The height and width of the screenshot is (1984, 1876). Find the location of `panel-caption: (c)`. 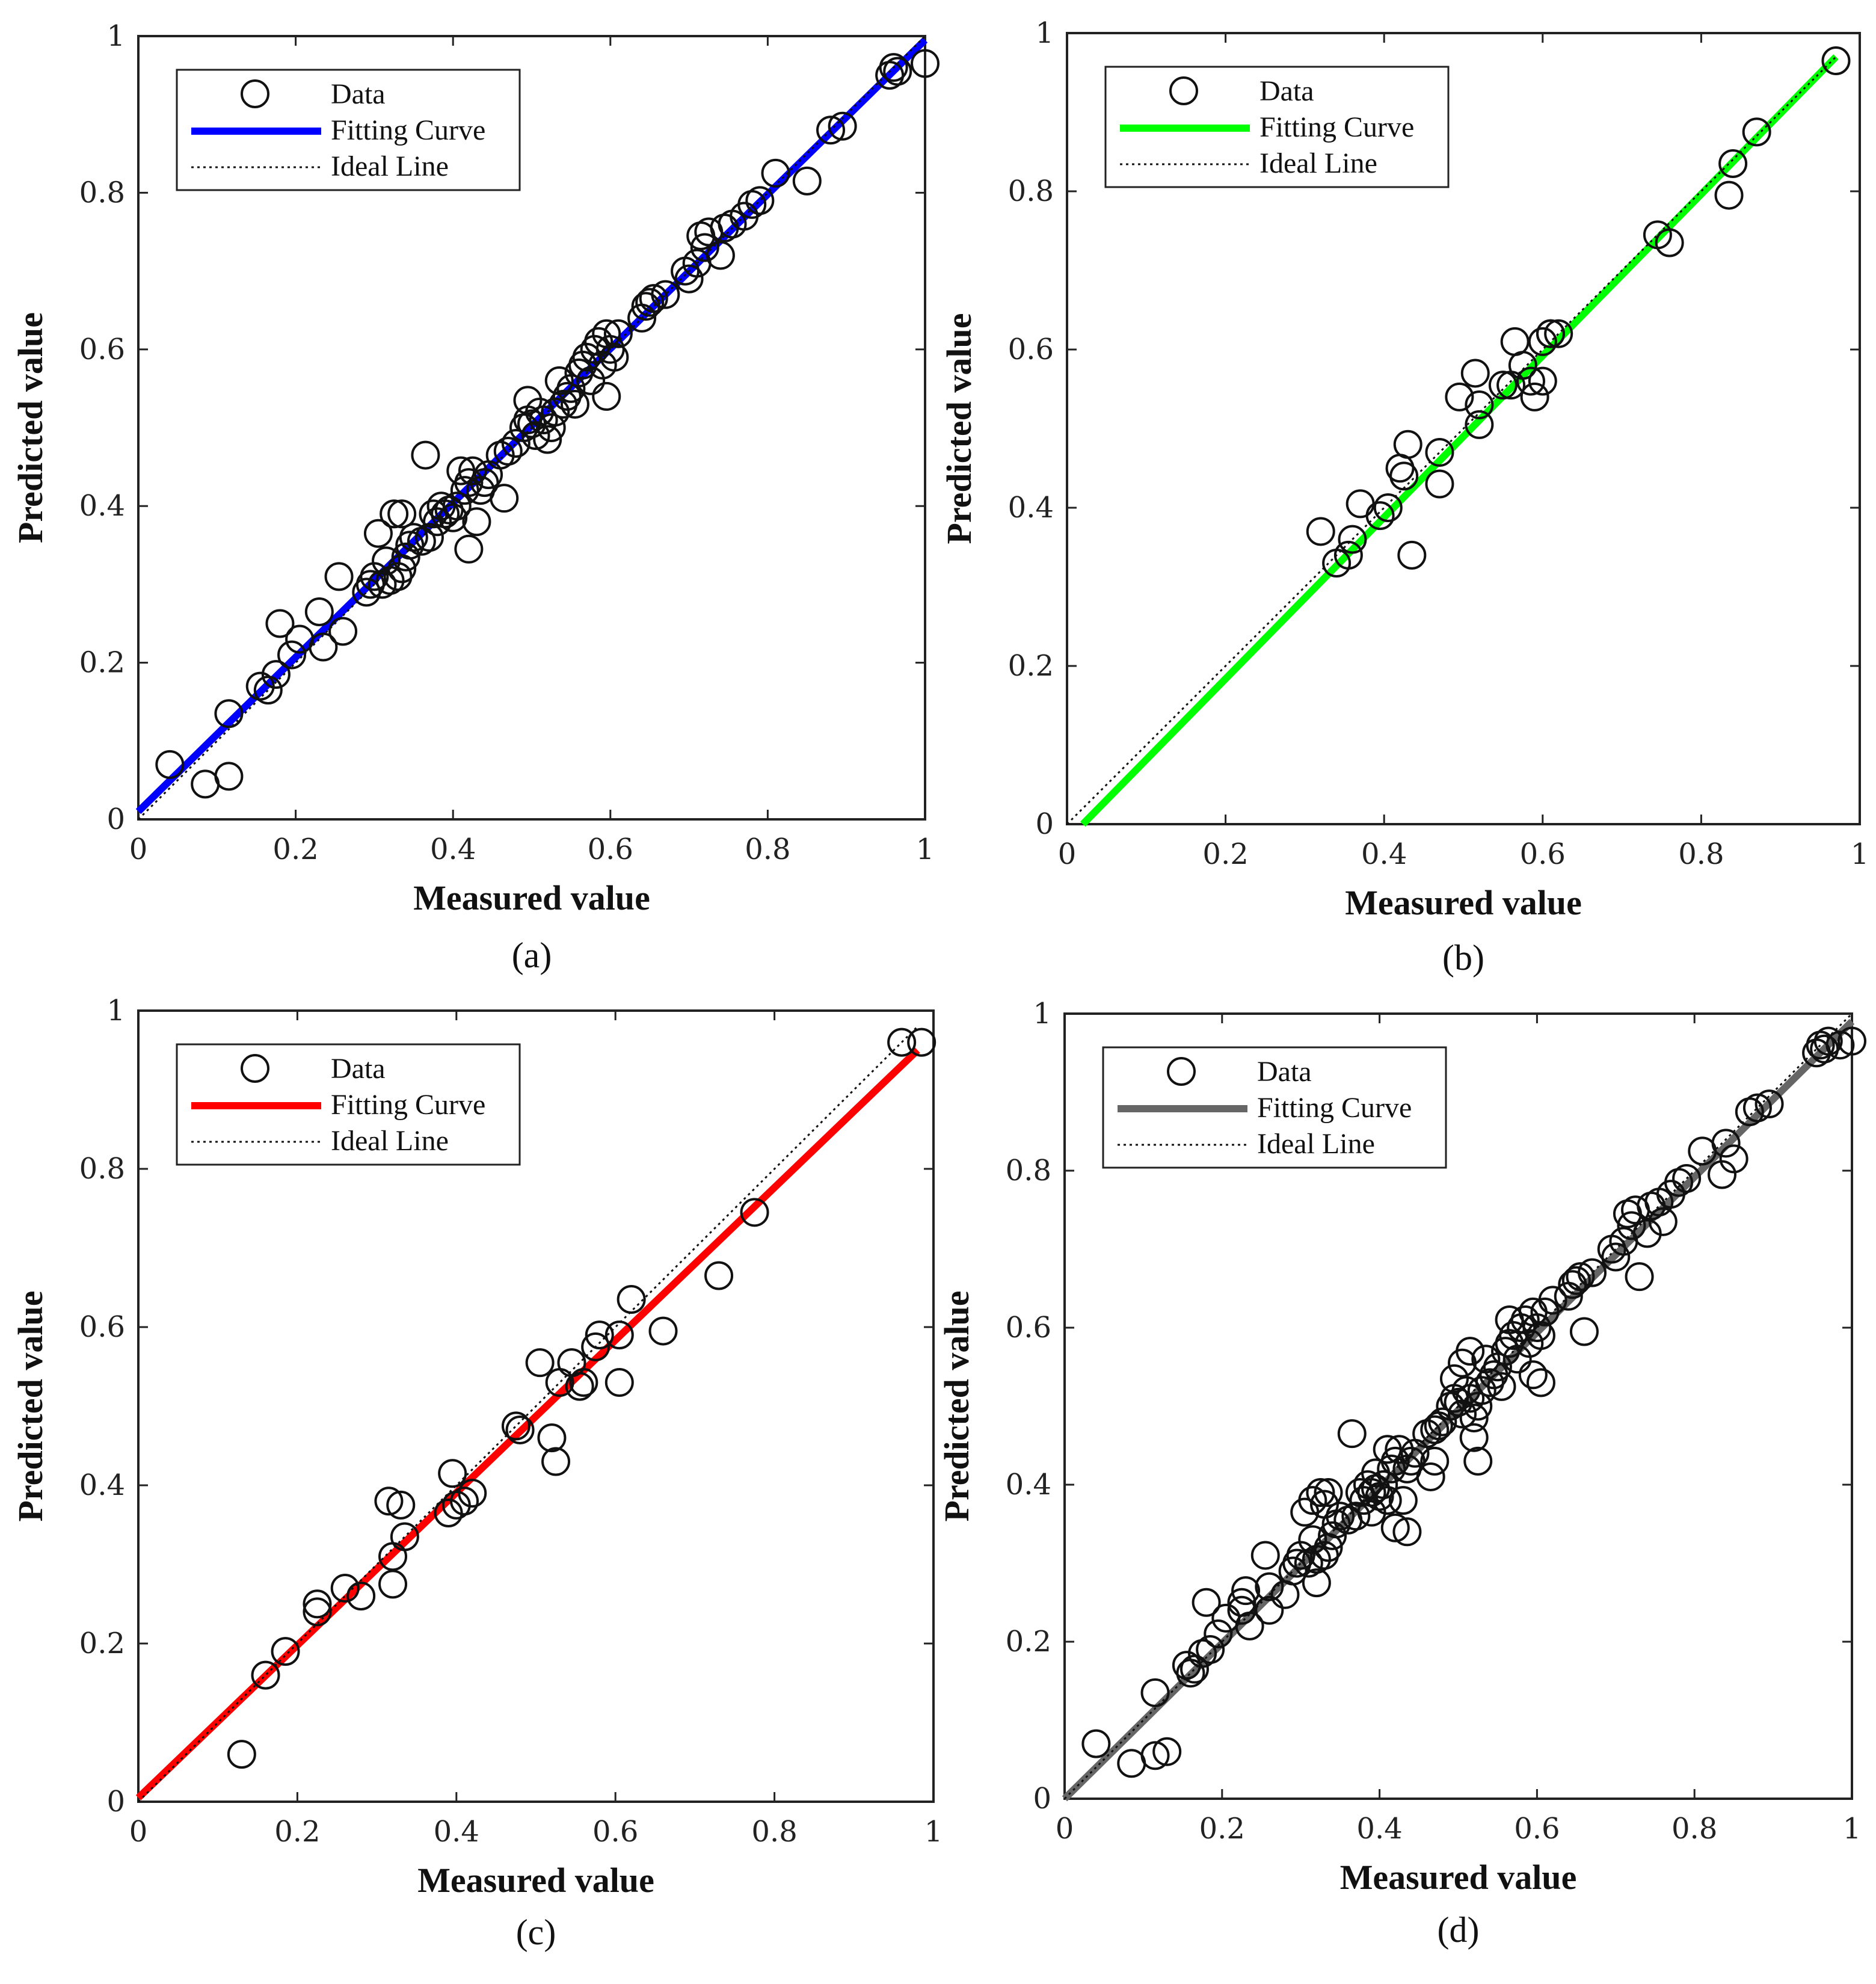

panel-caption: (c) is located at coordinates (536, 1932).